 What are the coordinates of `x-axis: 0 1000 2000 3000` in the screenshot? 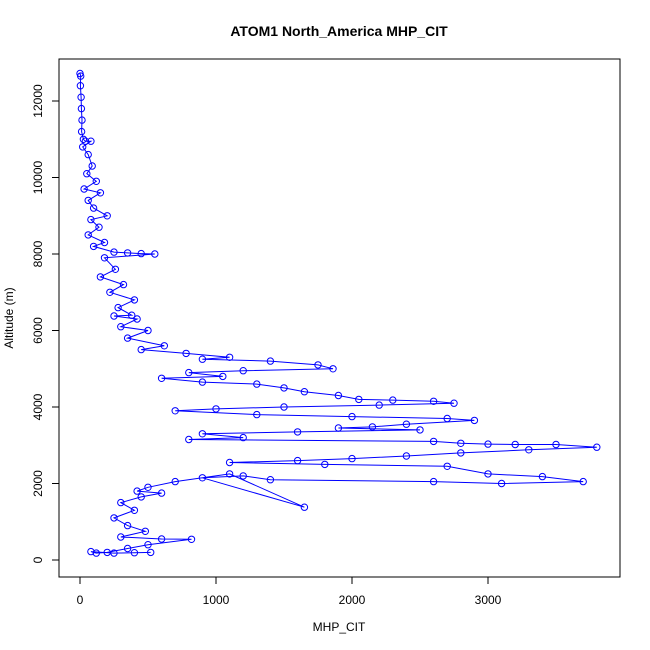 It's located at (289, 591).